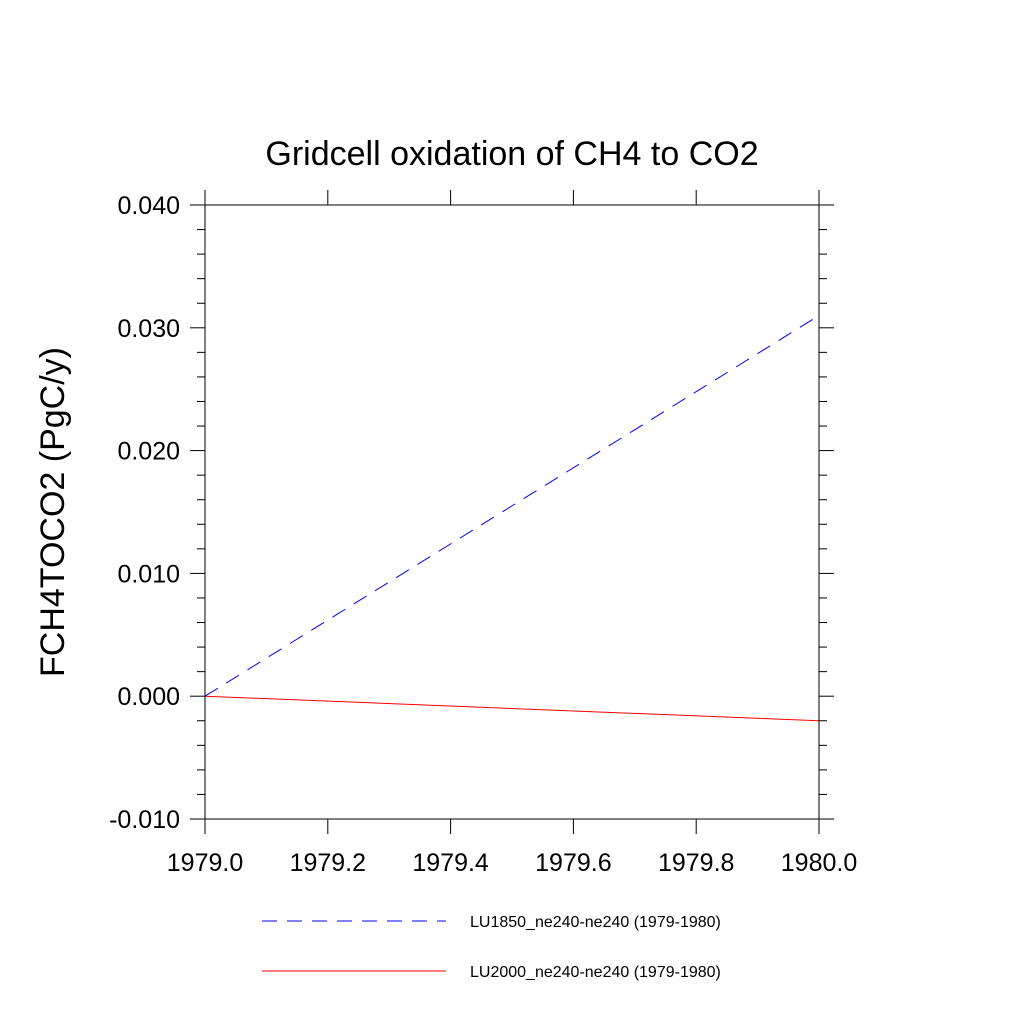 The height and width of the screenshot is (1024, 1024). I want to click on y-tick-label: 0.020, so click(148, 452).